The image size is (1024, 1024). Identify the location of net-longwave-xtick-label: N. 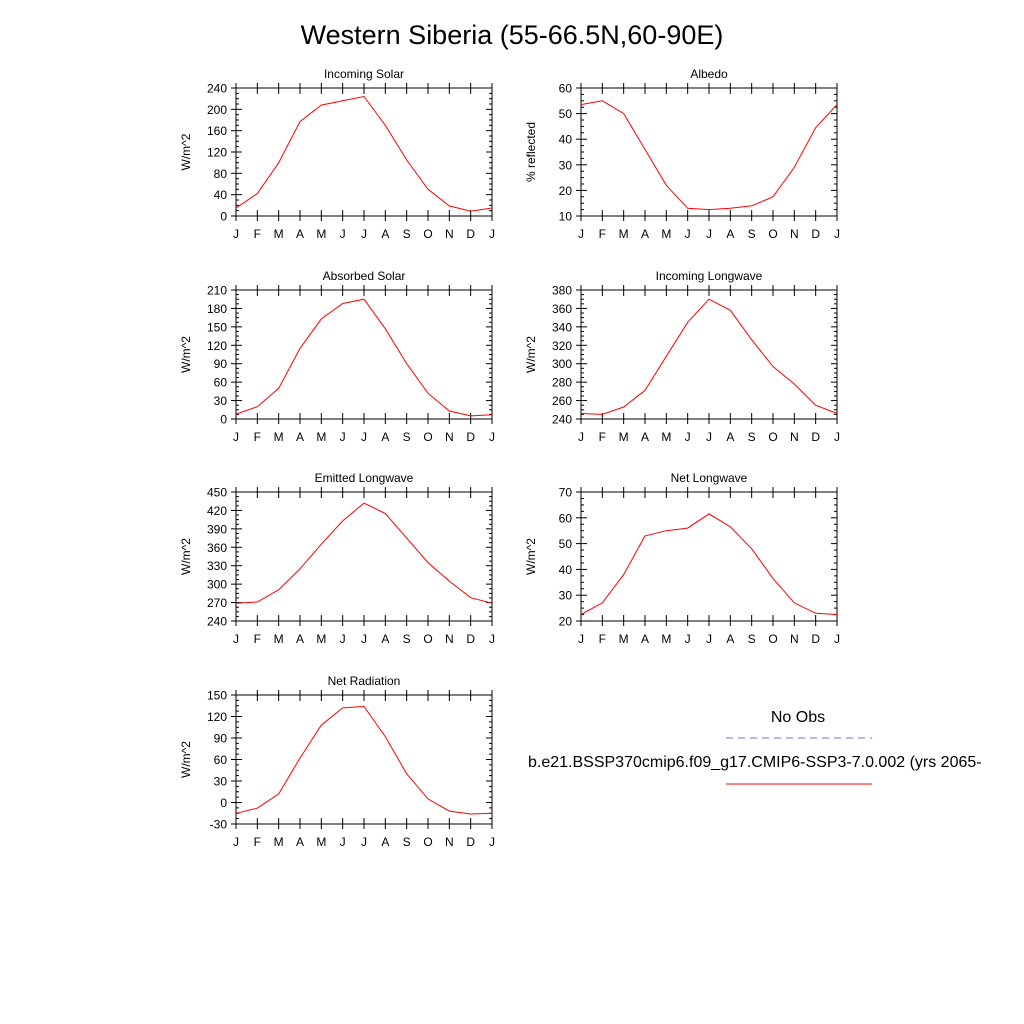
(794, 639).